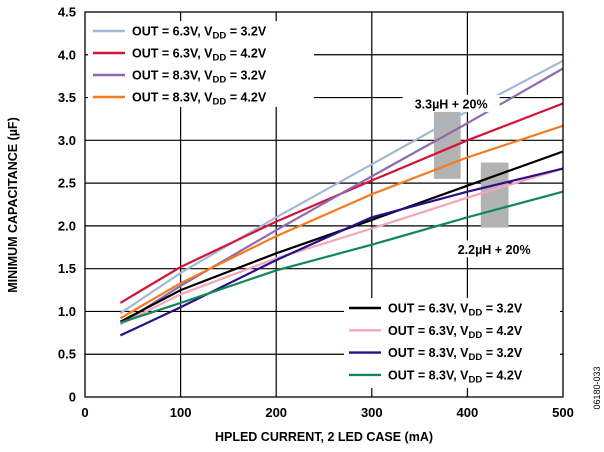 This screenshot has height=452, width=604. What do you see at coordinates (276, 412) in the screenshot?
I see `x-tick-label: 200` at bounding box center [276, 412].